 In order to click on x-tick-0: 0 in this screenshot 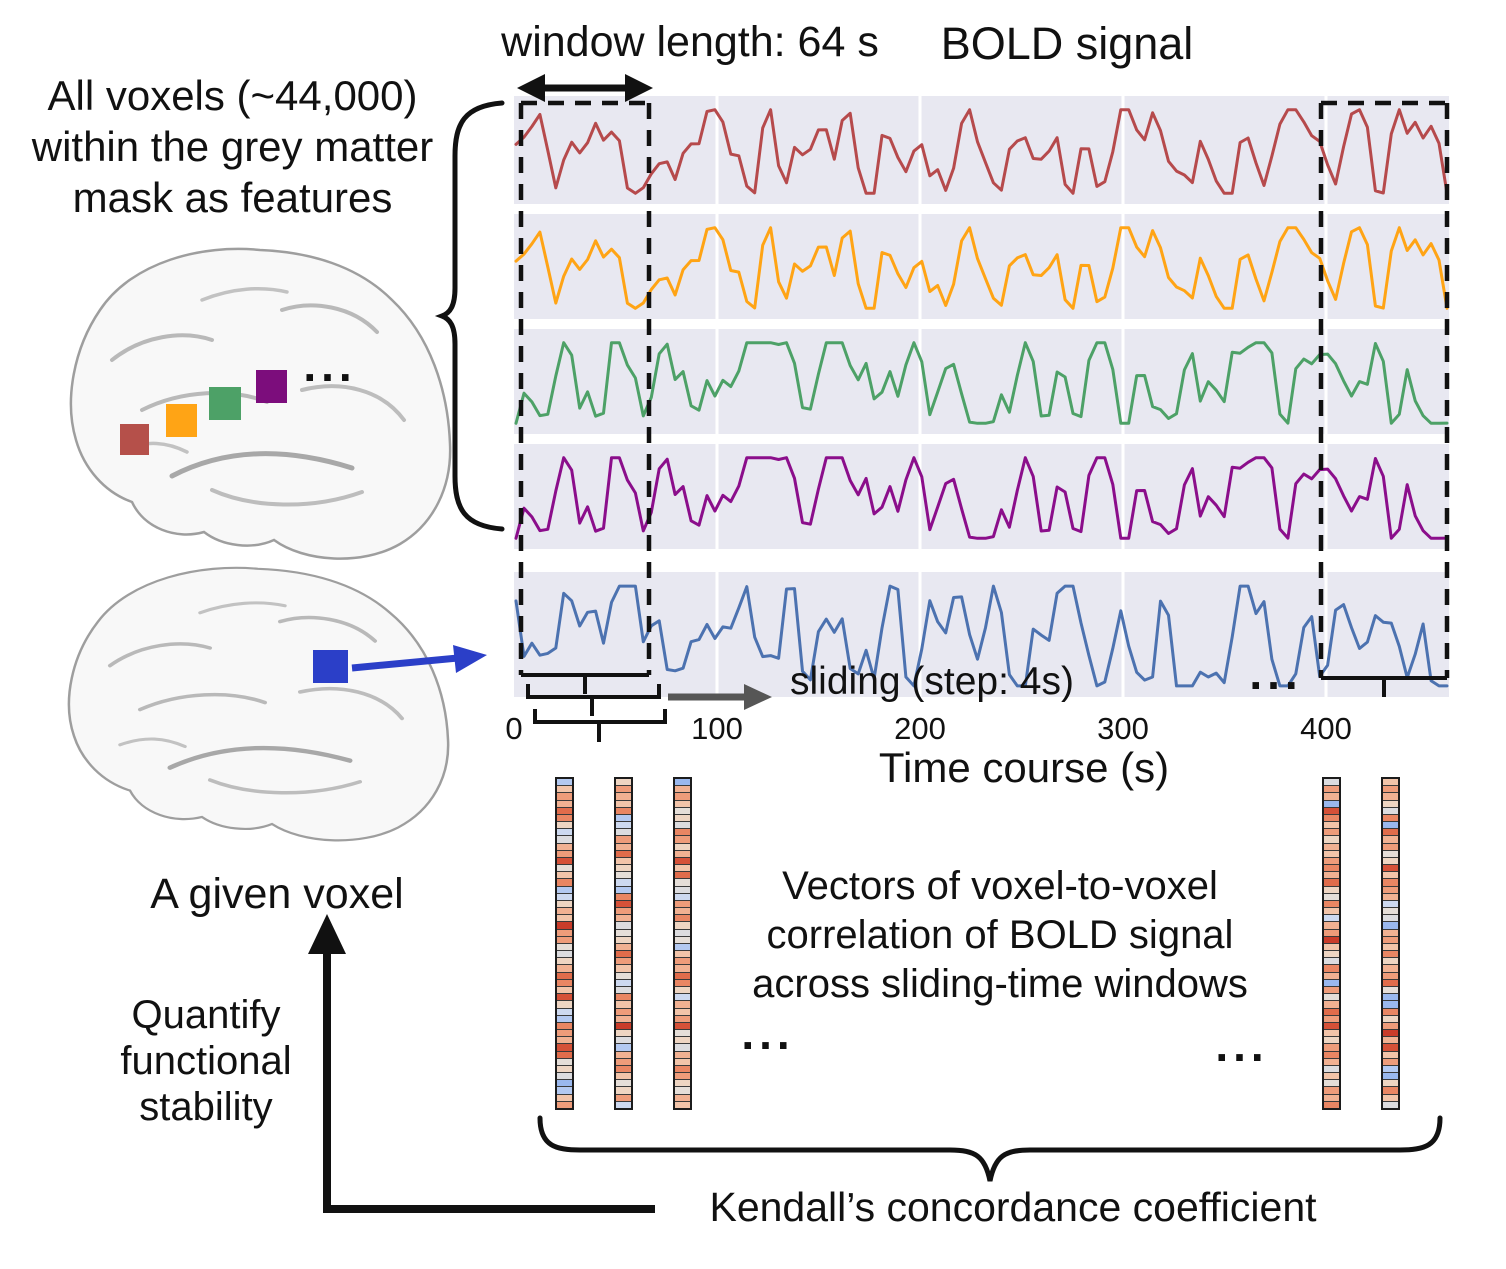, I will do `click(514, 728)`.